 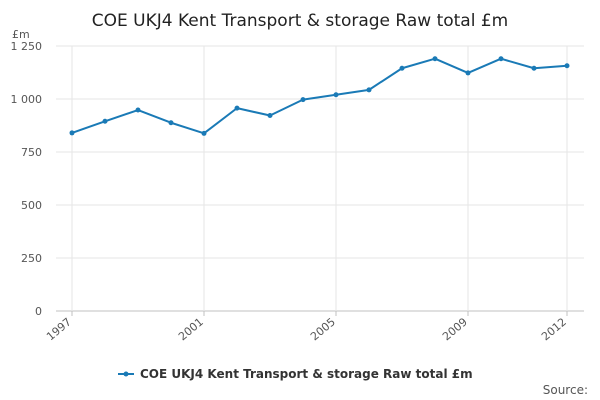 What do you see at coordinates (455, 329) in the screenshot?
I see `x-tick-label: 2009` at bounding box center [455, 329].